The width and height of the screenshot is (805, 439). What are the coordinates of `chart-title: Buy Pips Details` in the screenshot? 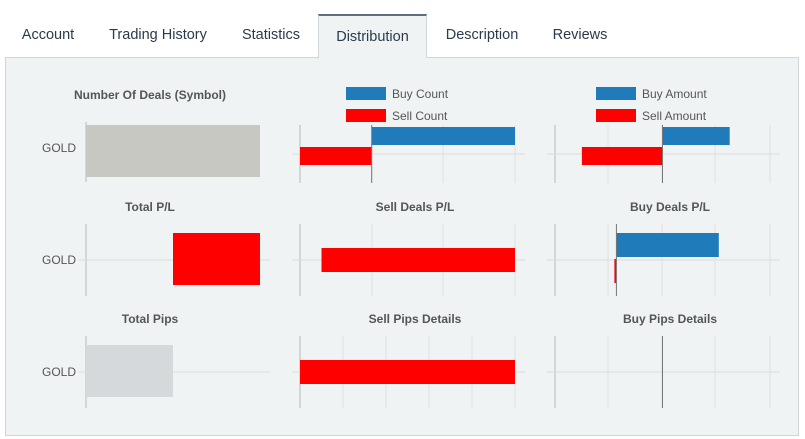 It's located at (670, 319).